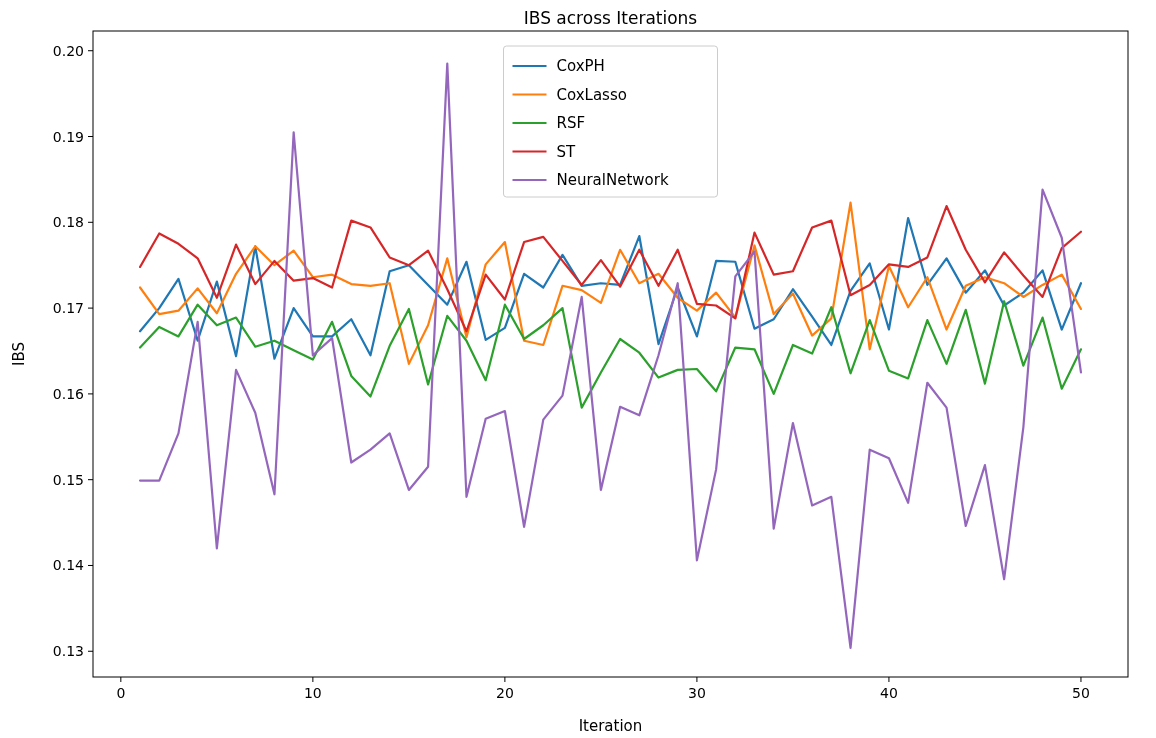  I want to click on x-tick-label: 10, so click(312, 693).